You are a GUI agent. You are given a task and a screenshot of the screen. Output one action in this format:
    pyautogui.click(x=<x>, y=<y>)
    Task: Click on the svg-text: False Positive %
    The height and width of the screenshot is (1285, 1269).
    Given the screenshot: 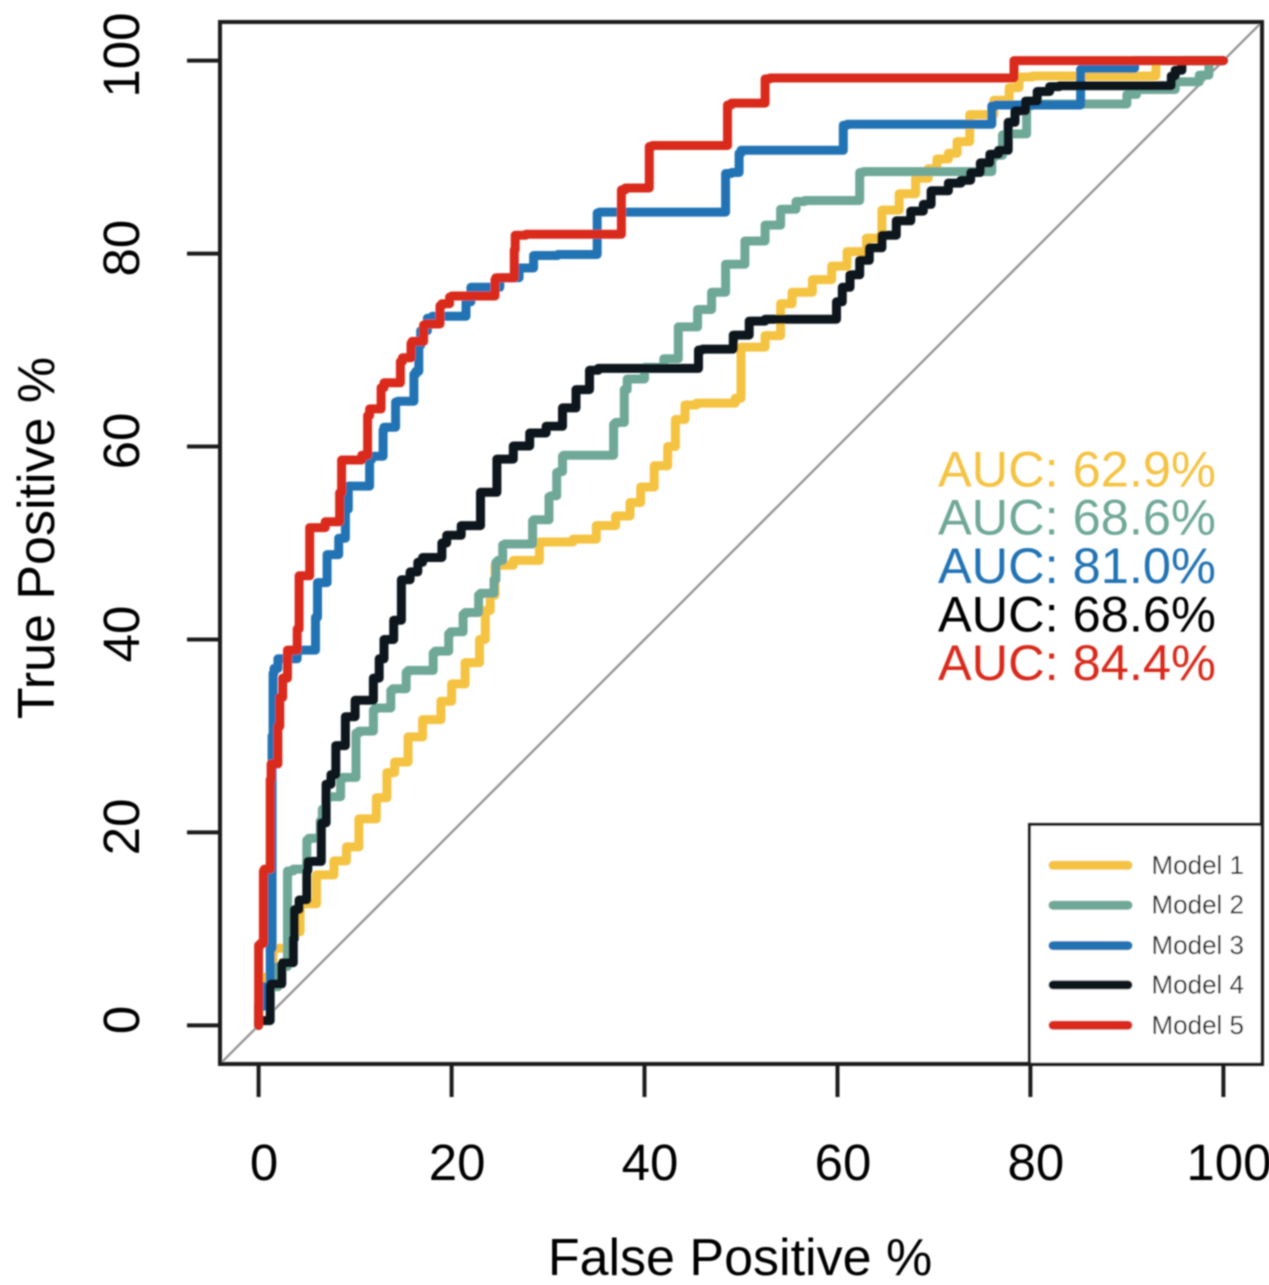 What is the action you would take?
    pyautogui.click(x=740, y=1254)
    